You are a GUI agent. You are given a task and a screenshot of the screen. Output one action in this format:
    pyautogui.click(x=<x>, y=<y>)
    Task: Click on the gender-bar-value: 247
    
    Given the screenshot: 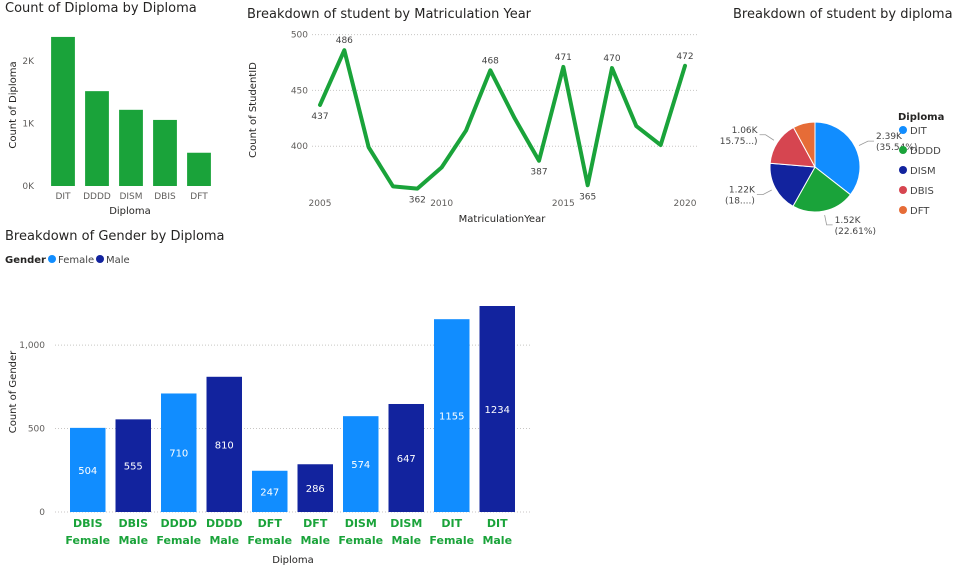 What is the action you would take?
    pyautogui.click(x=269, y=492)
    